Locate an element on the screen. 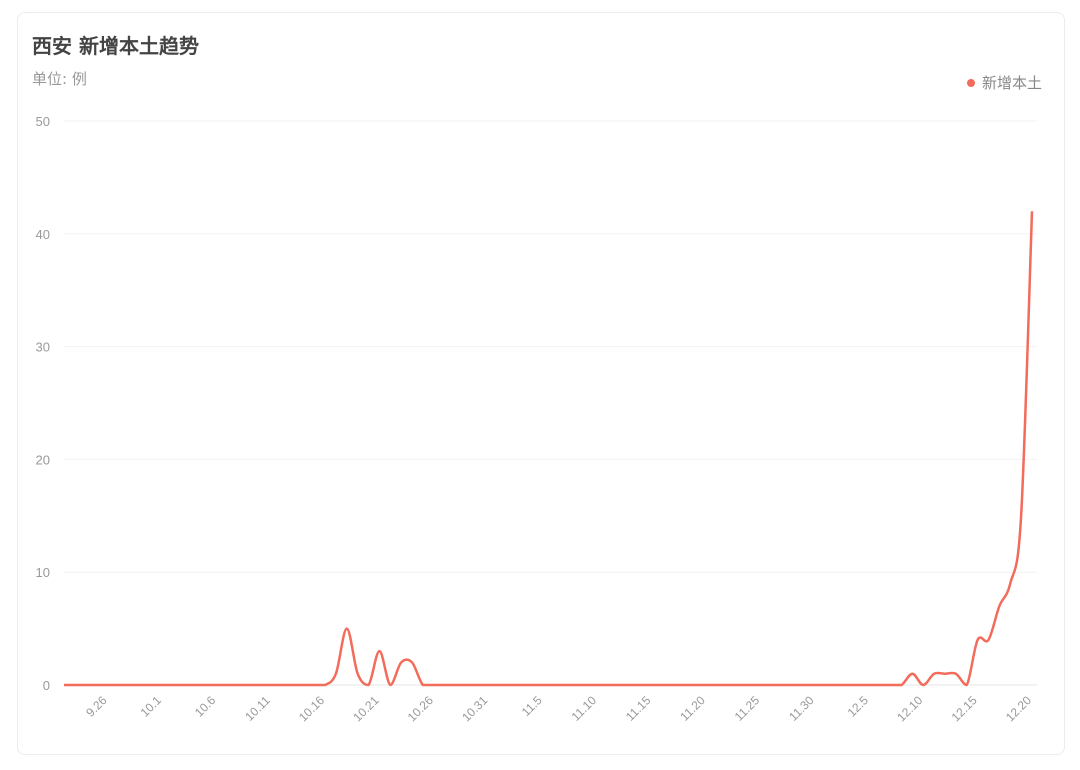 This screenshot has width=1080, height=770. x-tick-label: 10.26 is located at coordinates (420, 708).